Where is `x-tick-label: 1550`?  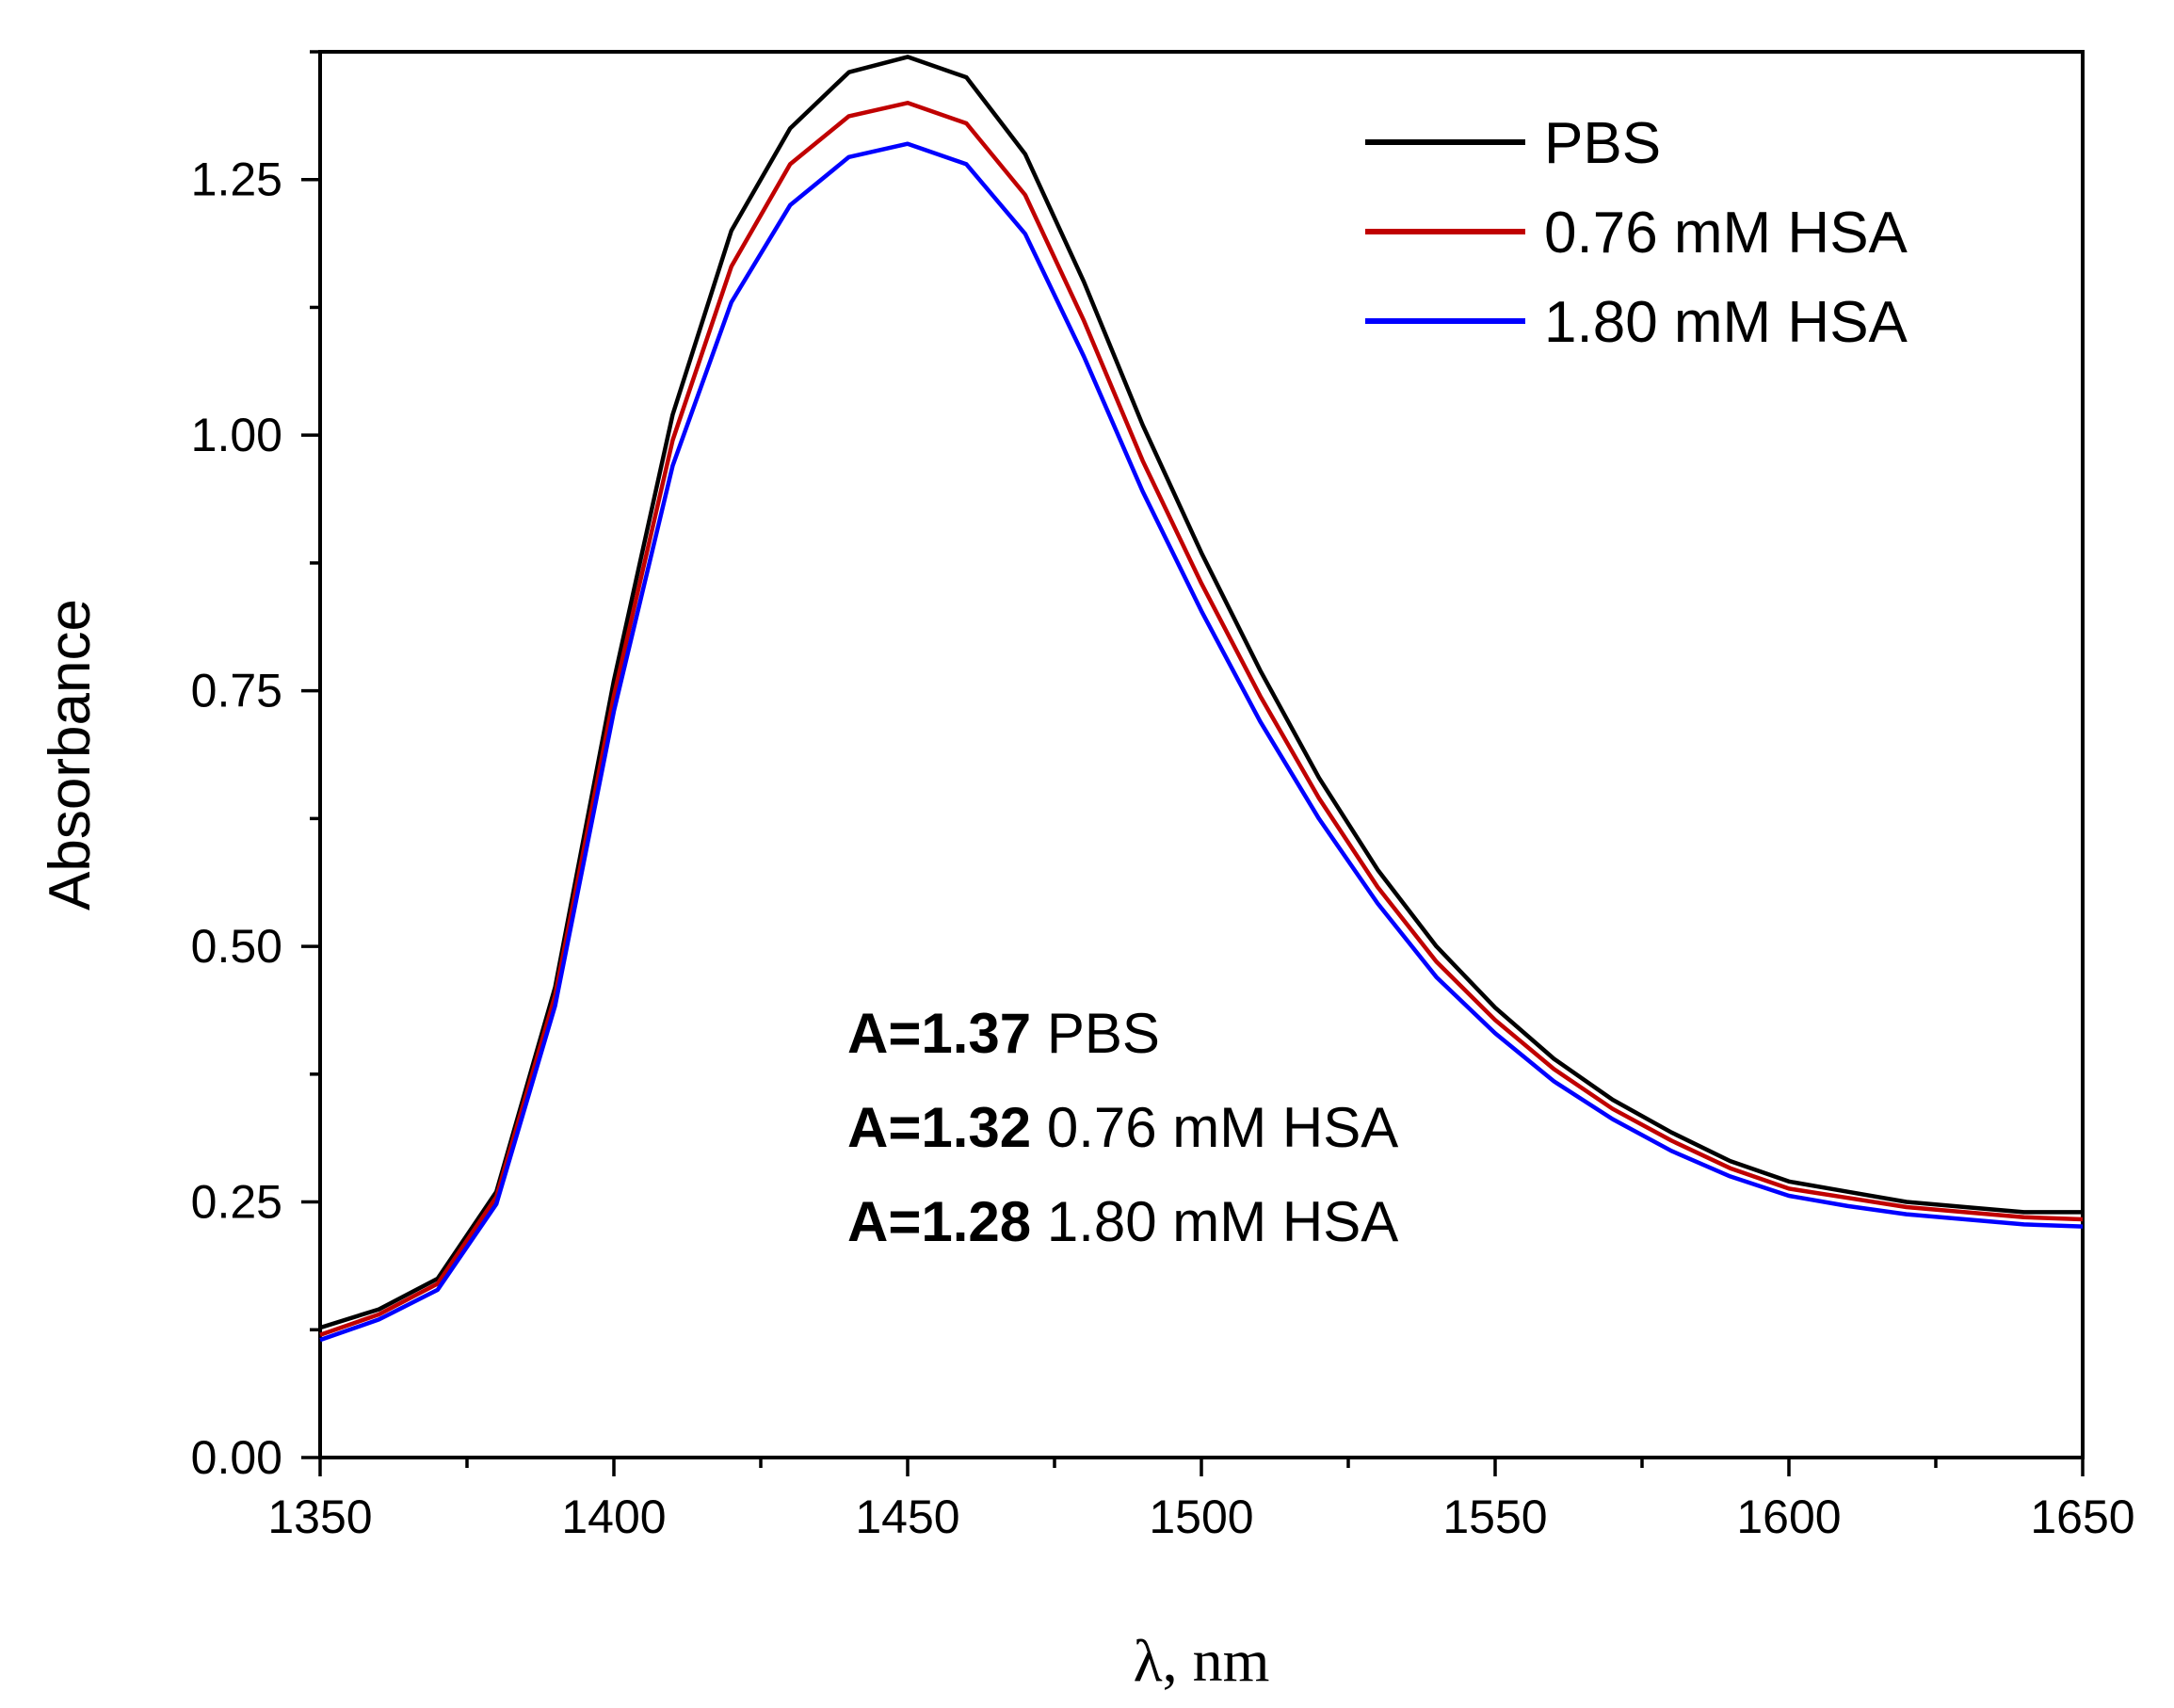
x-tick-label: 1550 is located at coordinates (1494, 1516).